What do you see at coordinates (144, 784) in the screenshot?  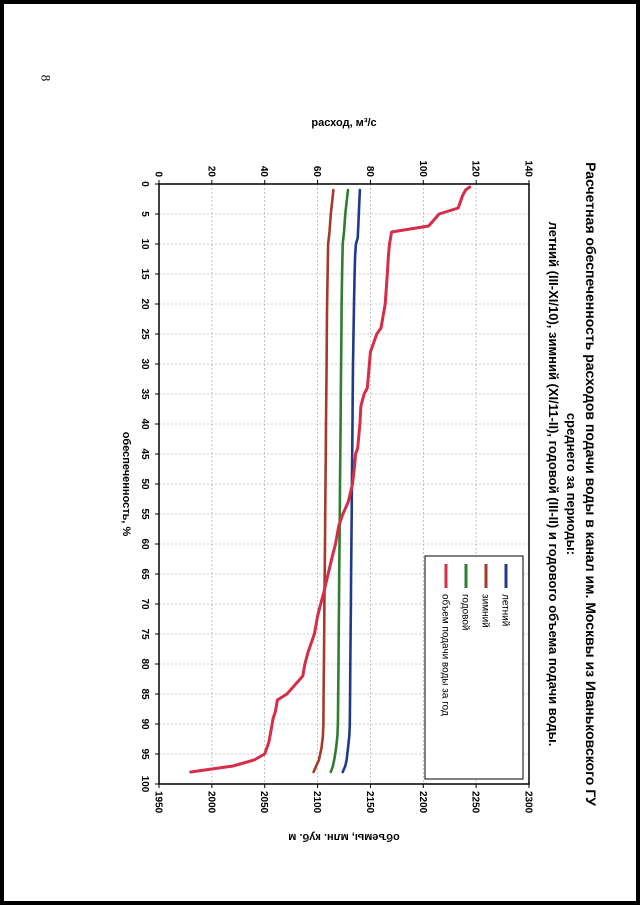 I see `x-tick-label: 100` at bounding box center [144, 784].